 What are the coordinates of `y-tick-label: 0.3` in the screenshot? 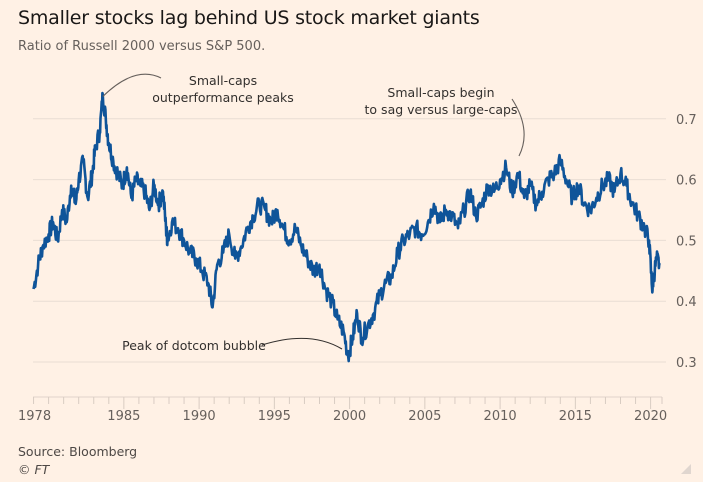 It's located at (686, 363).